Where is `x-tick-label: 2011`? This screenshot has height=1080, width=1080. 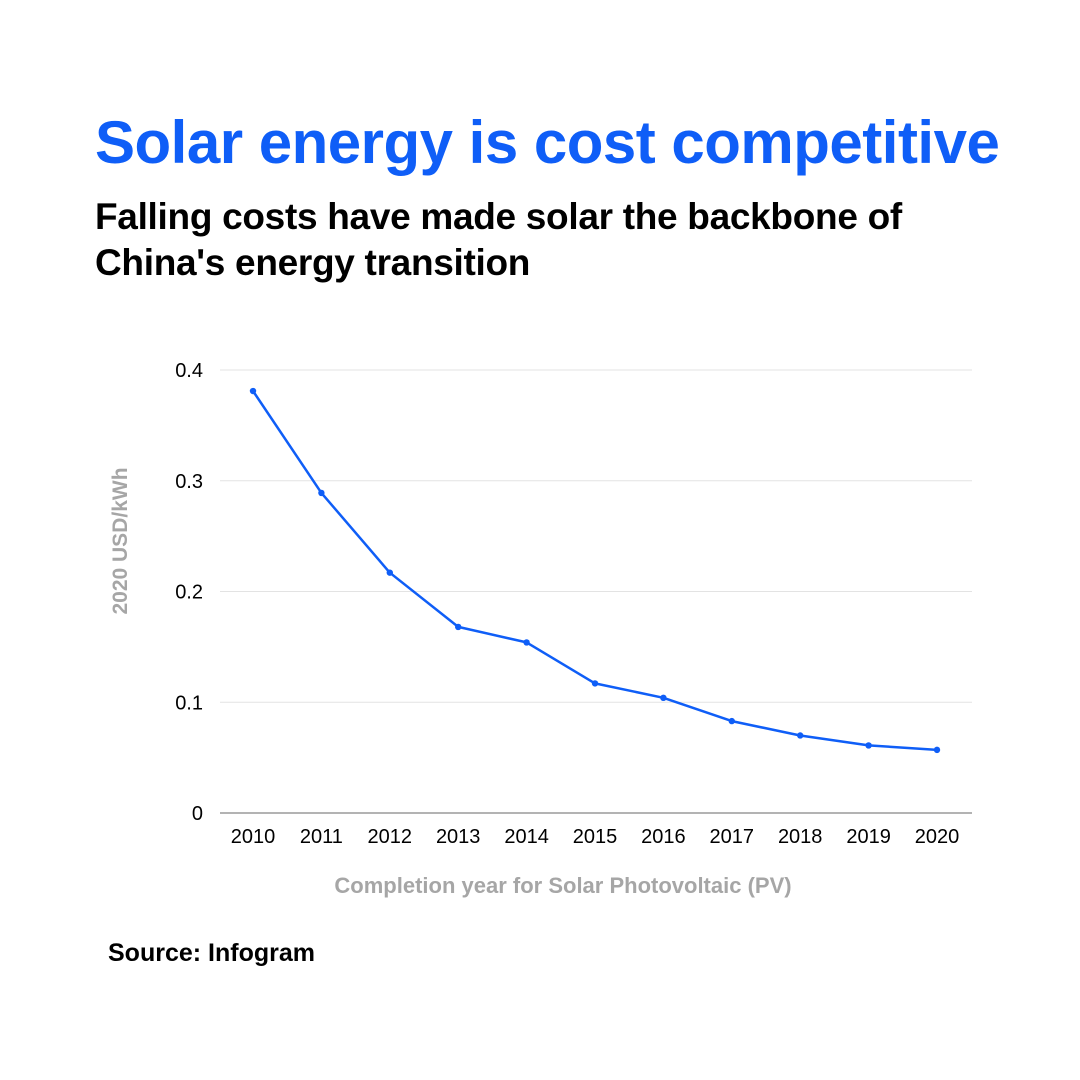 x-tick-label: 2011 is located at coordinates (321, 837).